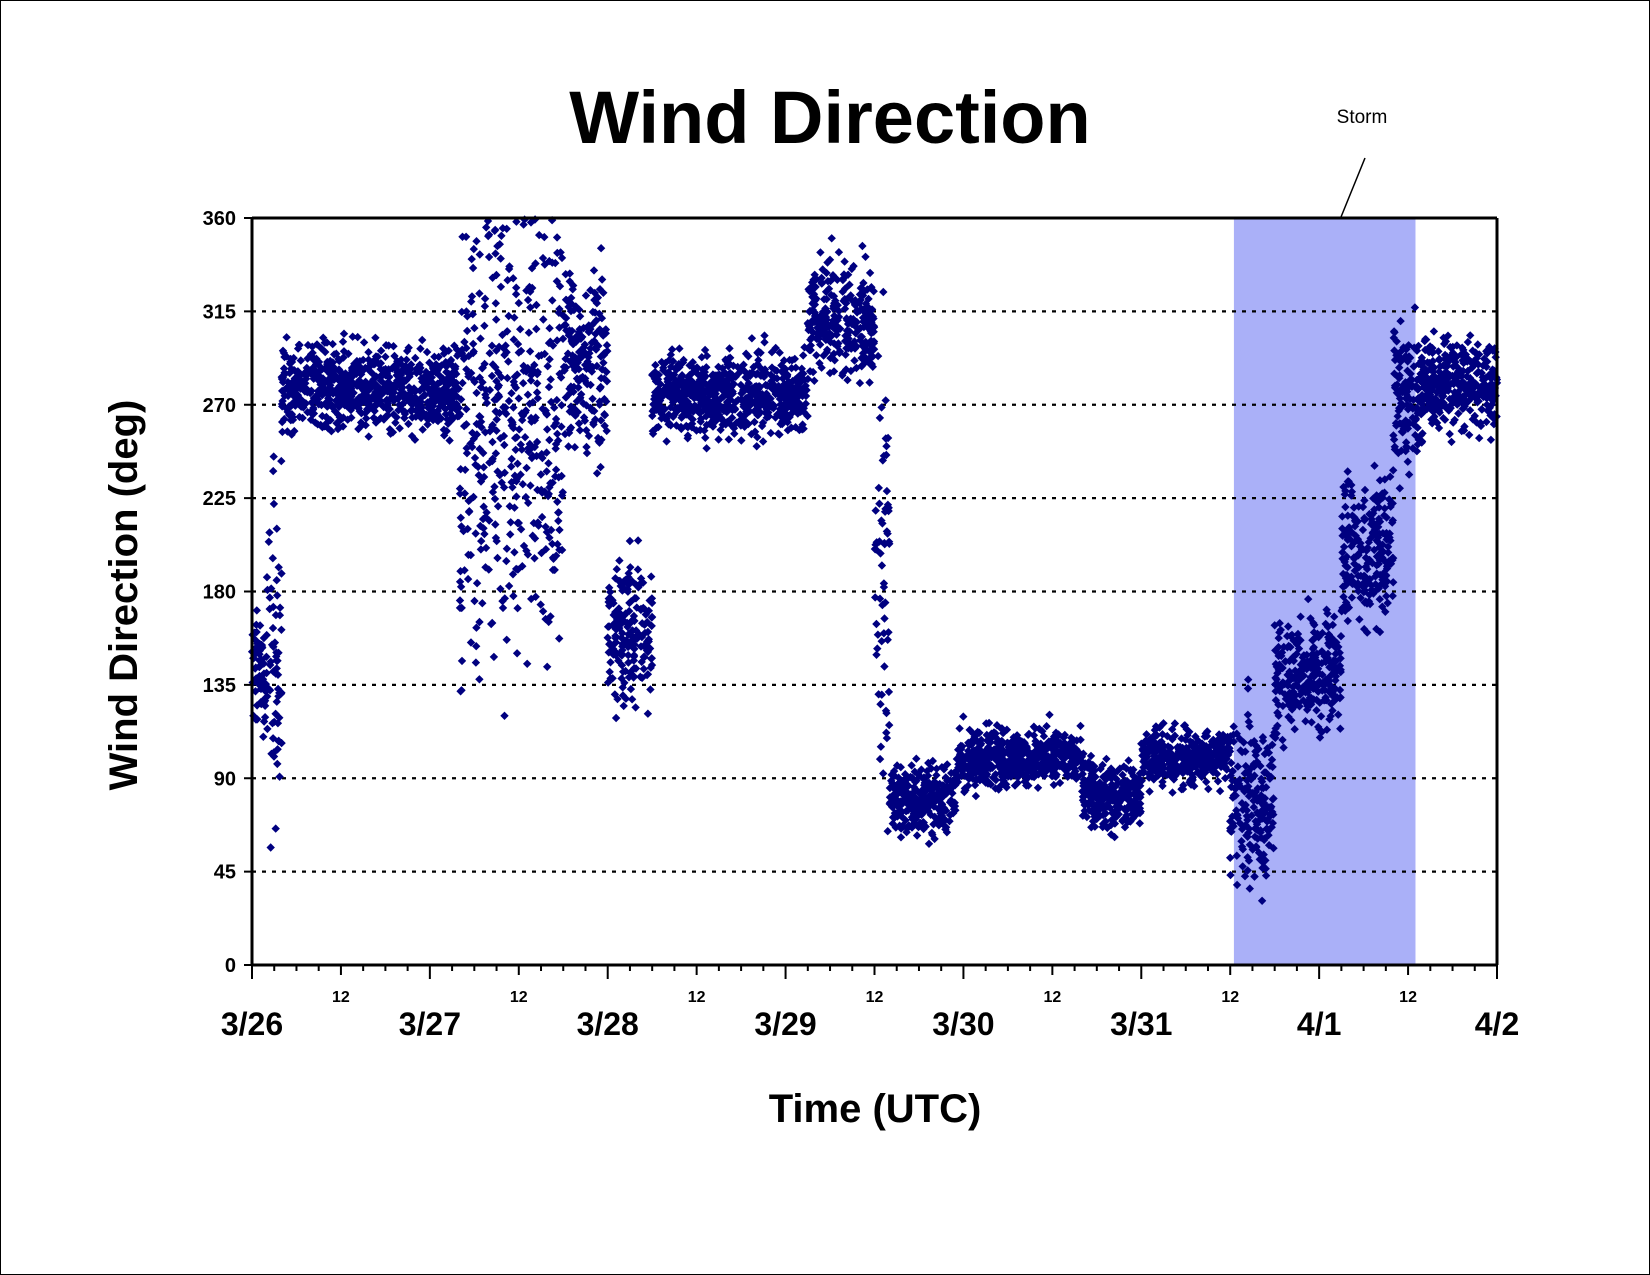 This screenshot has width=1650, height=1275. I want to click on x-major-tick-label: 3/31, so click(1141, 1024).